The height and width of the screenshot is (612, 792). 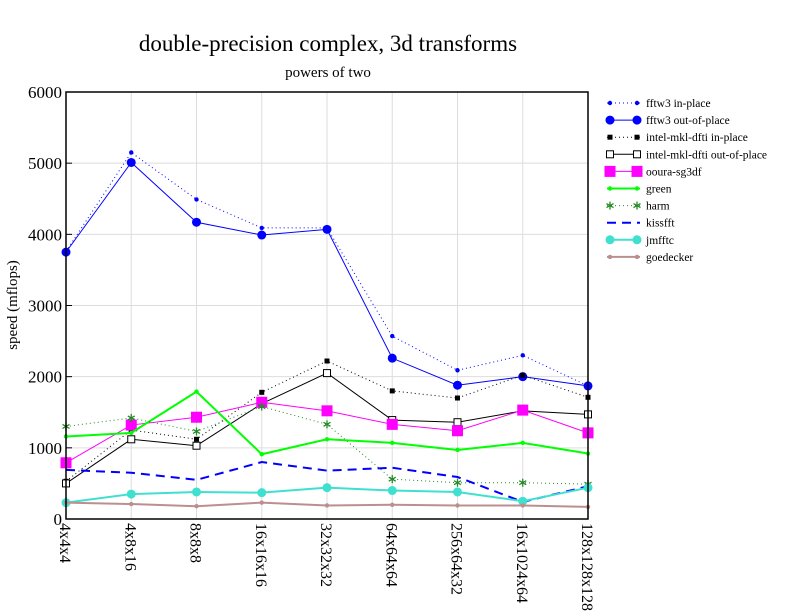 I want to click on chart-title: double-precision complex, 3d transforms, so click(x=328, y=43).